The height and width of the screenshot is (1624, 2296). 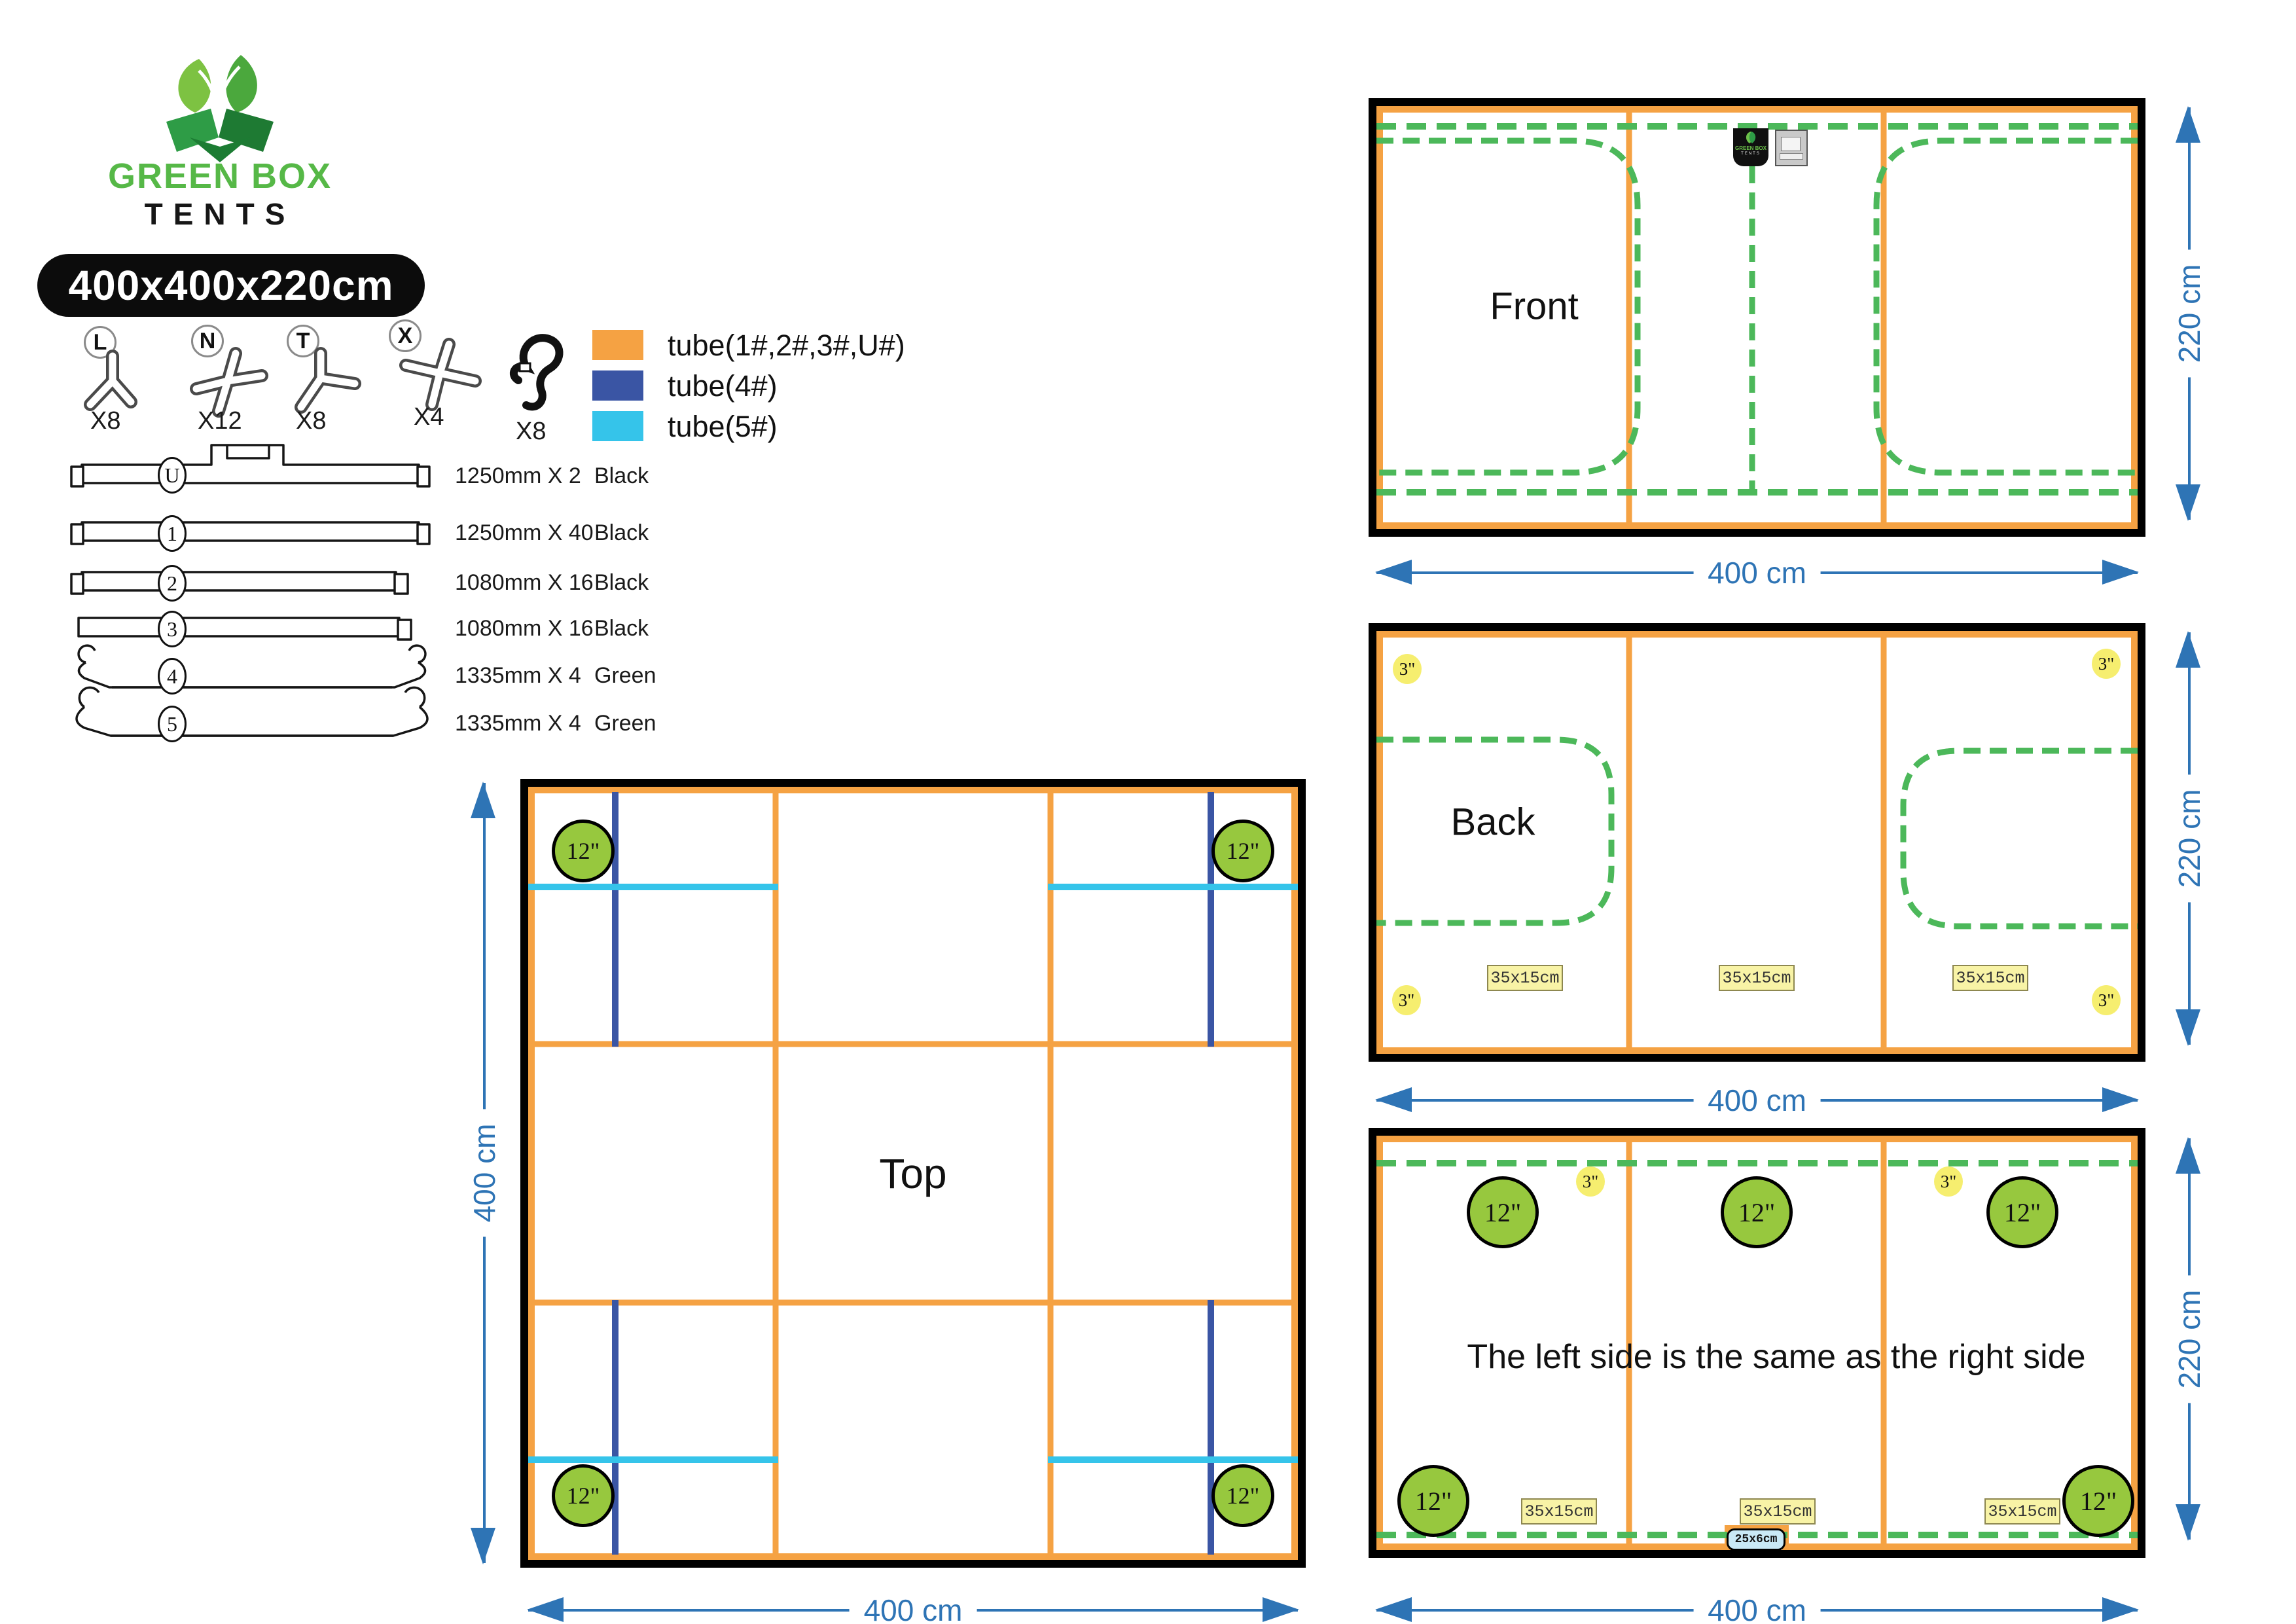 I want to click on cord-port-25x6: 25x6cm, so click(x=1756, y=1539).